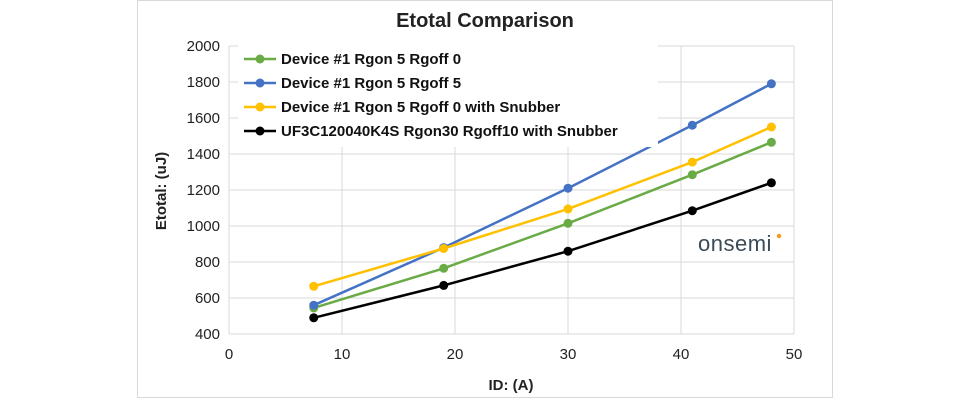  Describe the element at coordinates (203, 82) in the screenshot. I see `y-tick-label: 1800` at that location.